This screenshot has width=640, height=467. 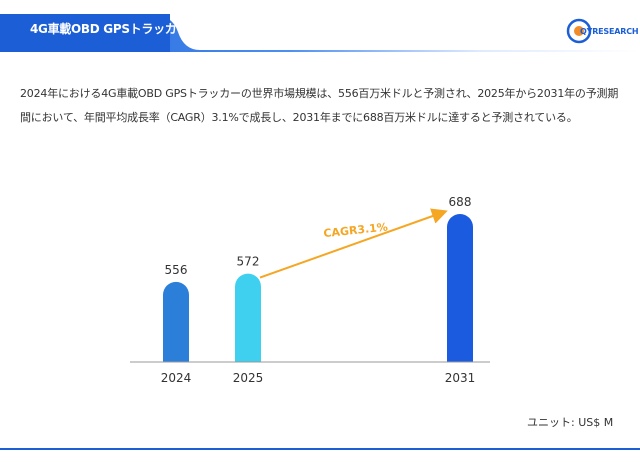 What do you see at coordinates (248, 262) in the screenshot?
I see `value-label-2025: 572` at bounding box center [248, 262].